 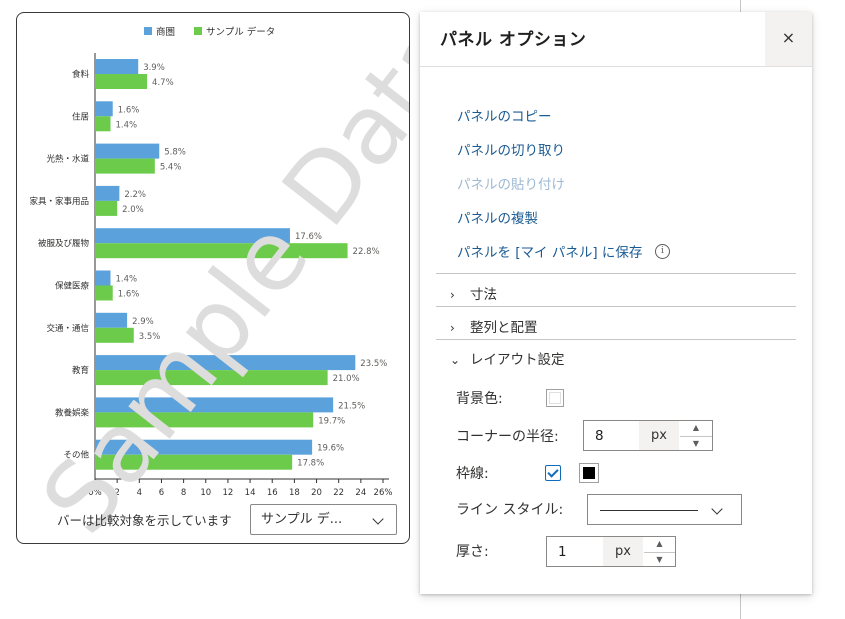 I want to click on data-label: 22.8%, so click(x=366, y=252).